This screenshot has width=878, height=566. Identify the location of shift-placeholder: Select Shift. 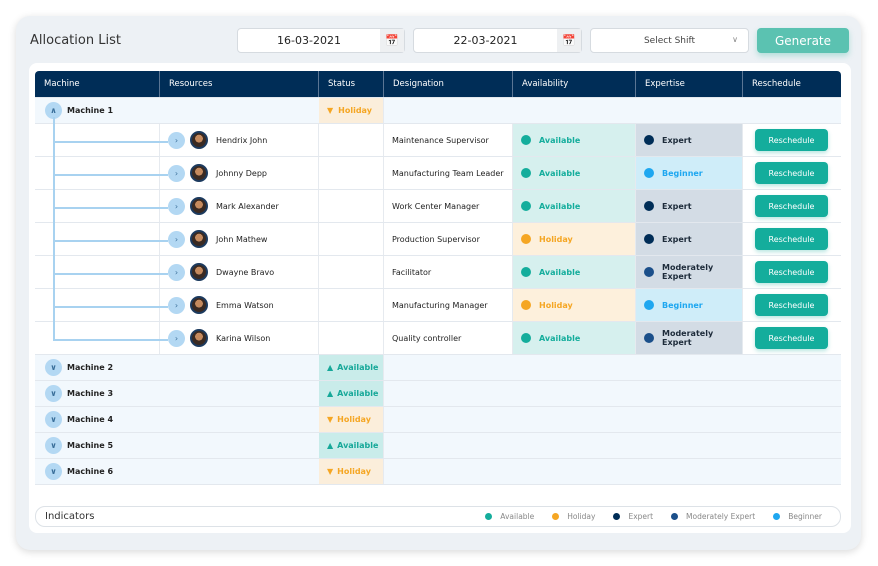
(669, 40).